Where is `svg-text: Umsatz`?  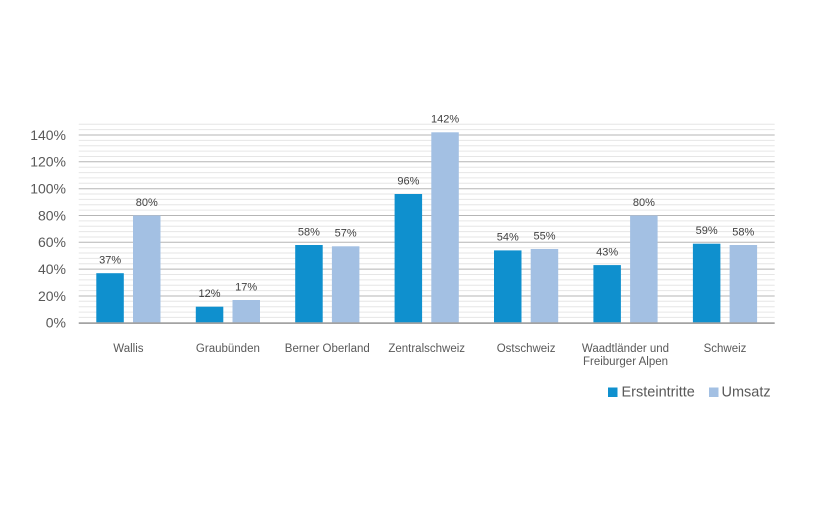 svg-text: Umsatz is located at coordinates (746, 393).